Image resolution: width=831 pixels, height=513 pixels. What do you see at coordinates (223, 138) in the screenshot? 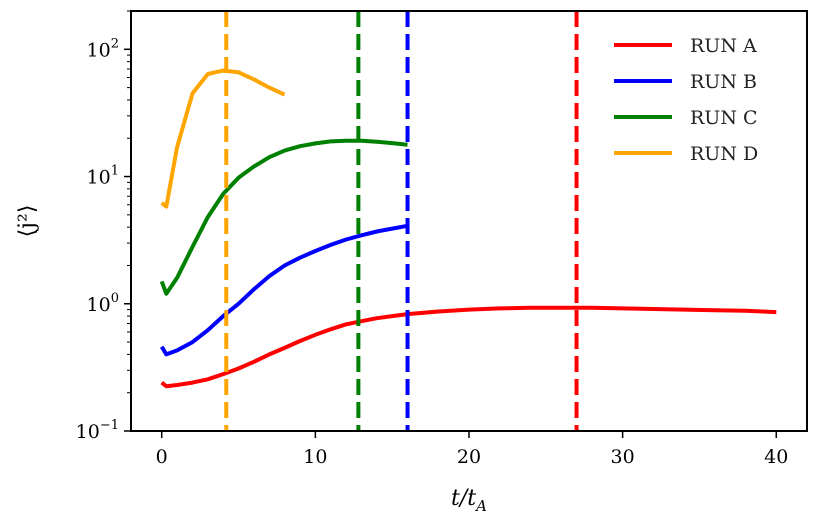
I see `series-line-run-d` at bounding box center [223, 138].